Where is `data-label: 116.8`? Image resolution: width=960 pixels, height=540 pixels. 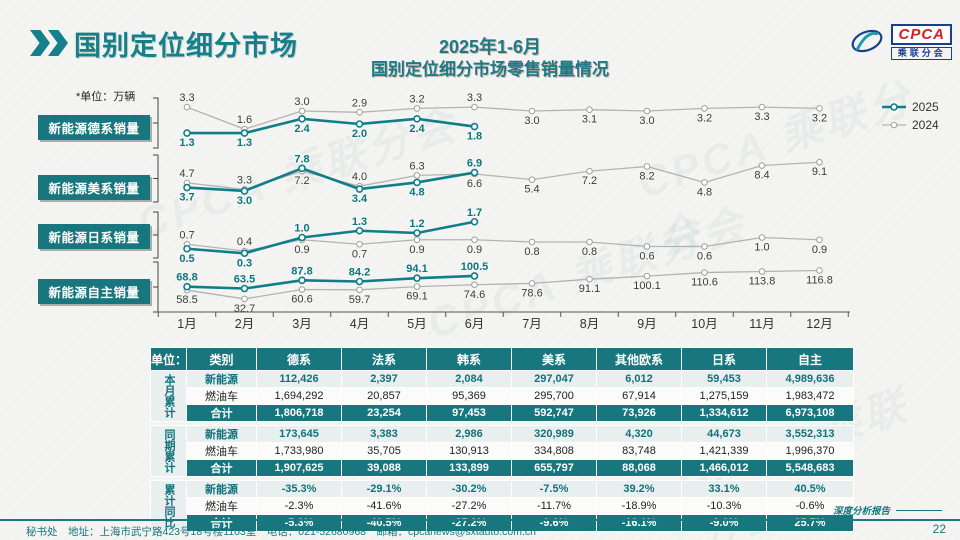 data-label: 116.8 is located at coordinates (819, 280).